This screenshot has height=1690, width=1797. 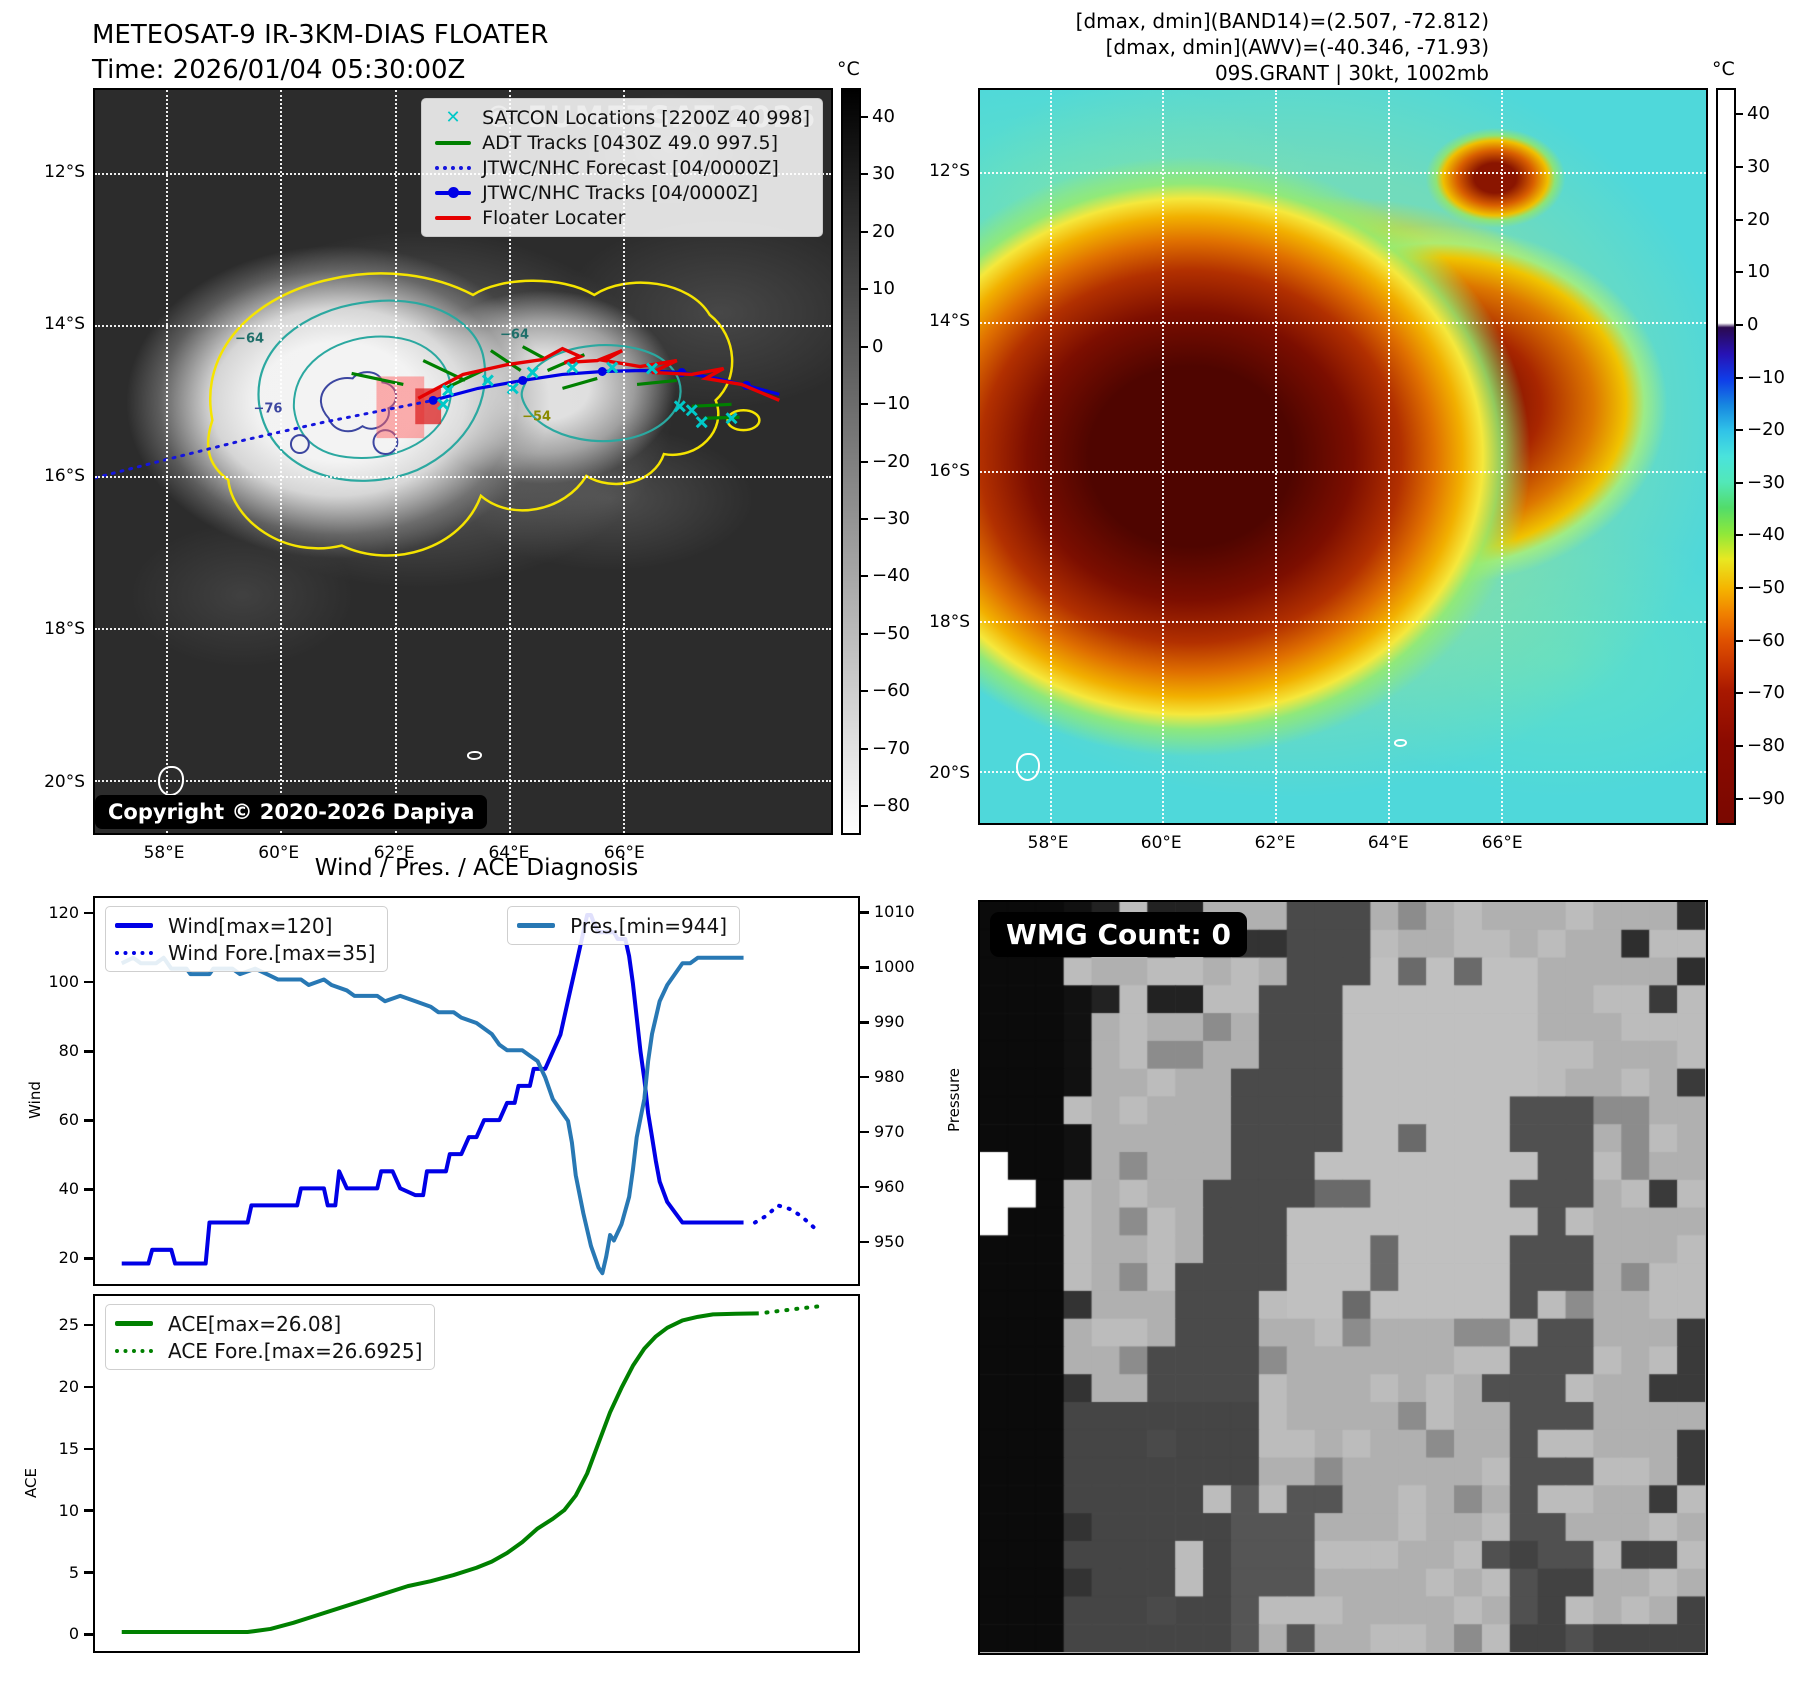 What do you see at coordinates (68, 1448) in the screenshot?
I see `ace-axis-tick: 15` at bounding box center [68, 1448].